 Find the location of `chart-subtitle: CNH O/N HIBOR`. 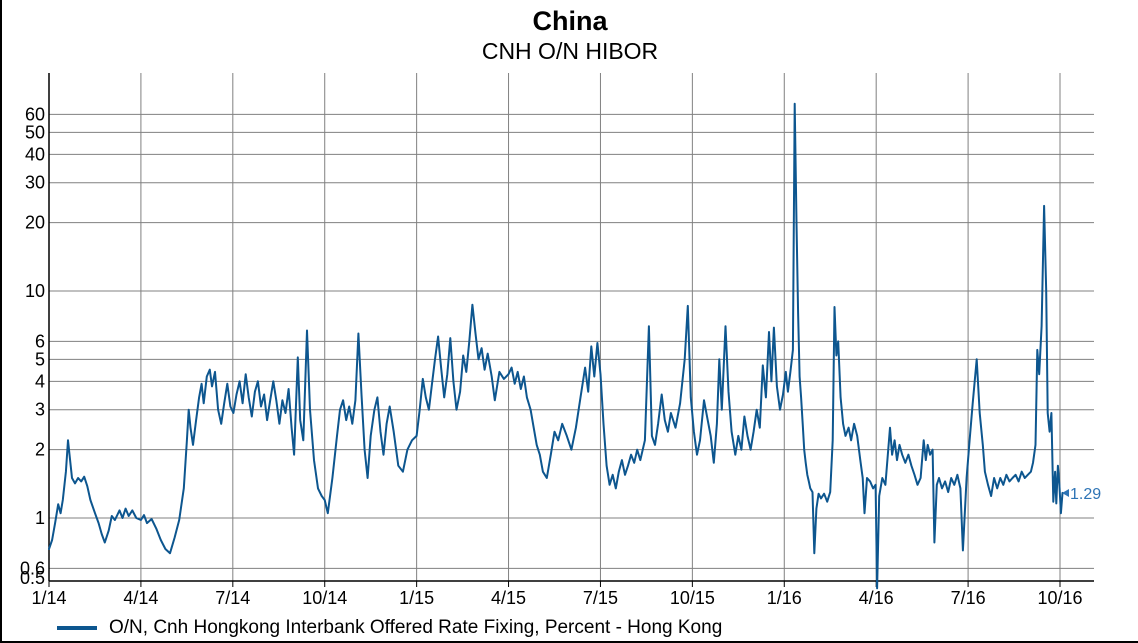

chart-subtitle: CNH O/N HIBOR is located at coordinates (570, 51).